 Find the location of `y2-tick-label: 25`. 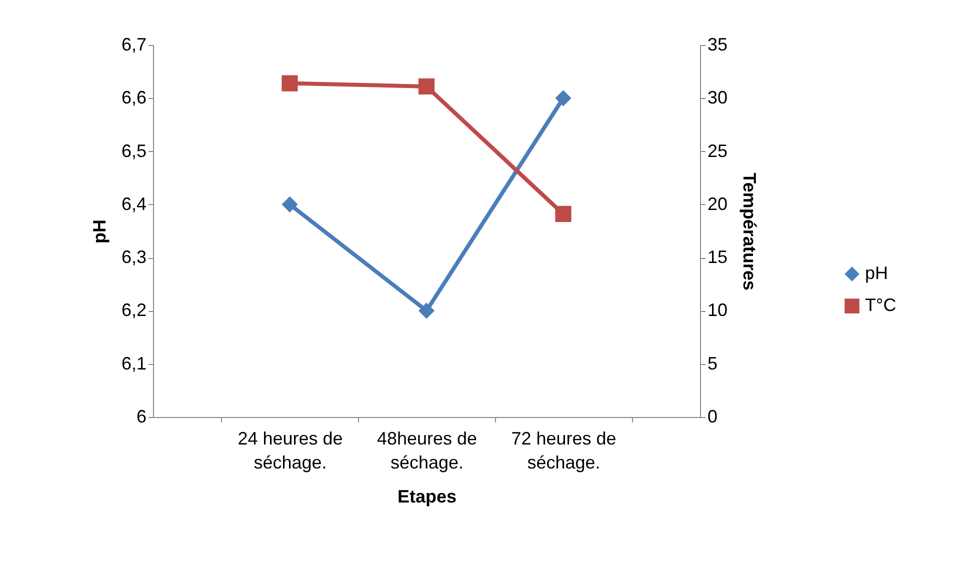

y2-tick-label: 25 is located at coordinates (718, 150).